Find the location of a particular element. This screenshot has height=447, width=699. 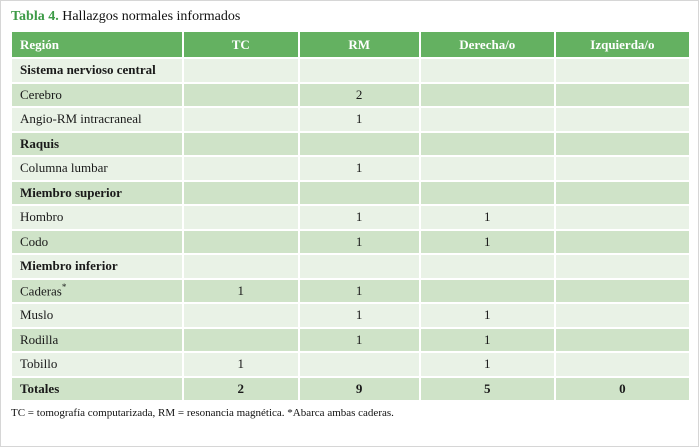

table-row: Angio-RM intracraneal 1 is located at coordinates (350, 119).